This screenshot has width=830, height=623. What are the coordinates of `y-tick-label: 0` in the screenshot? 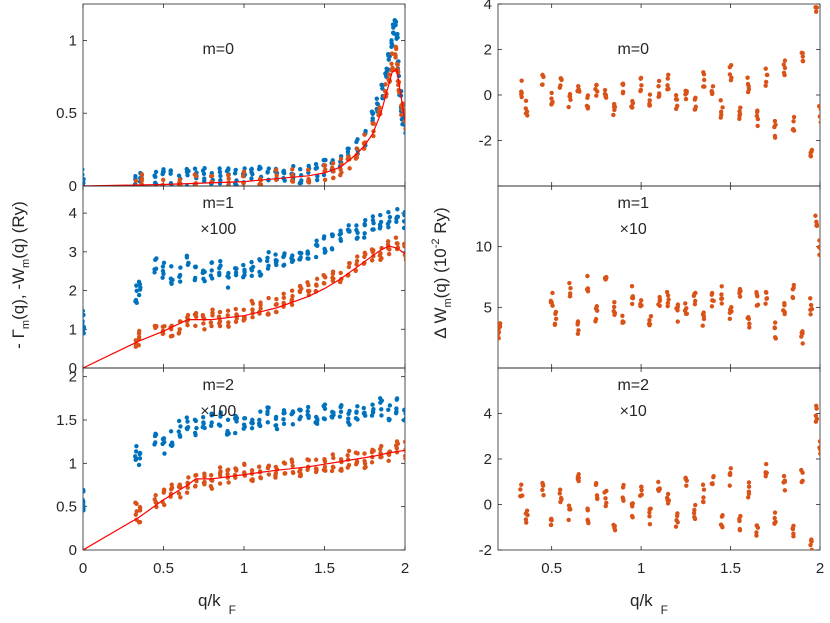 It's located at (73, 550).